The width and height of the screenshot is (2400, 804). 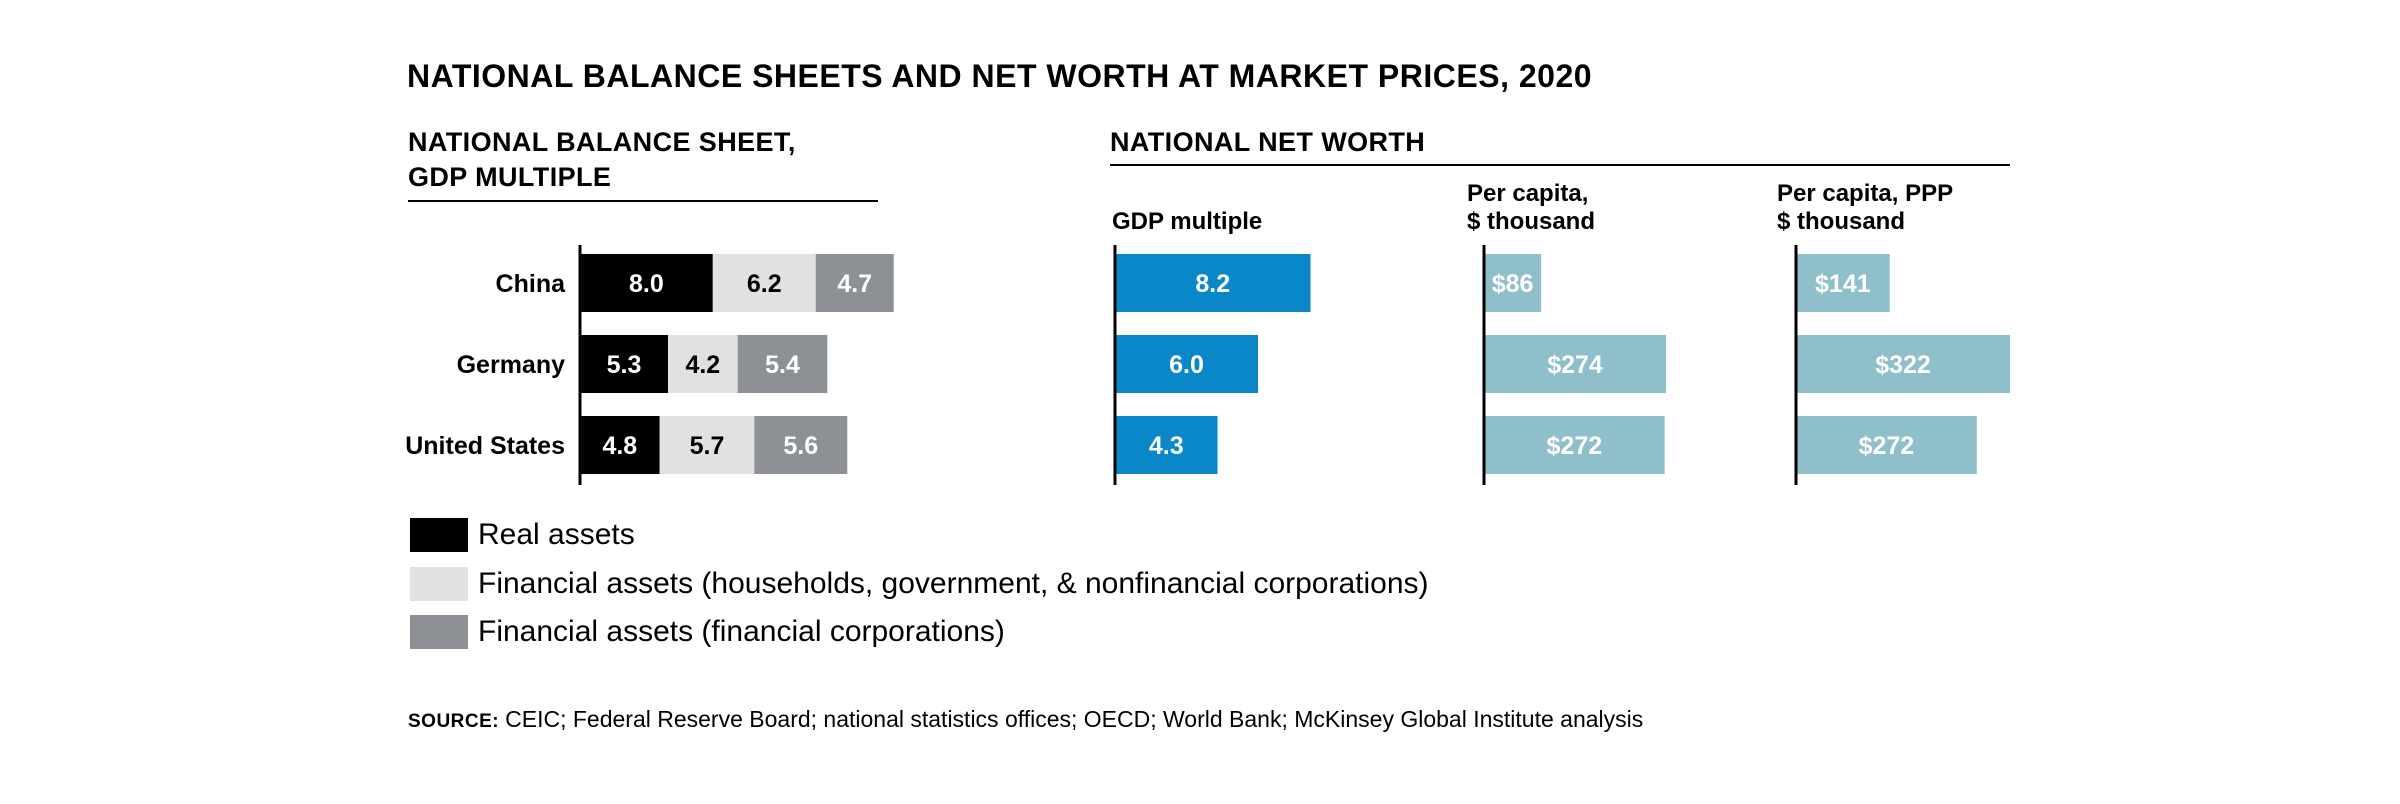 I want to click on balance-sheet-title-rule, so click(x=643, y=201).